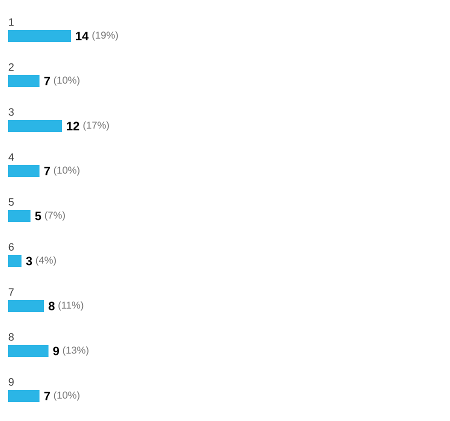  I want to click on annotation: (13%), so click(75, 351).